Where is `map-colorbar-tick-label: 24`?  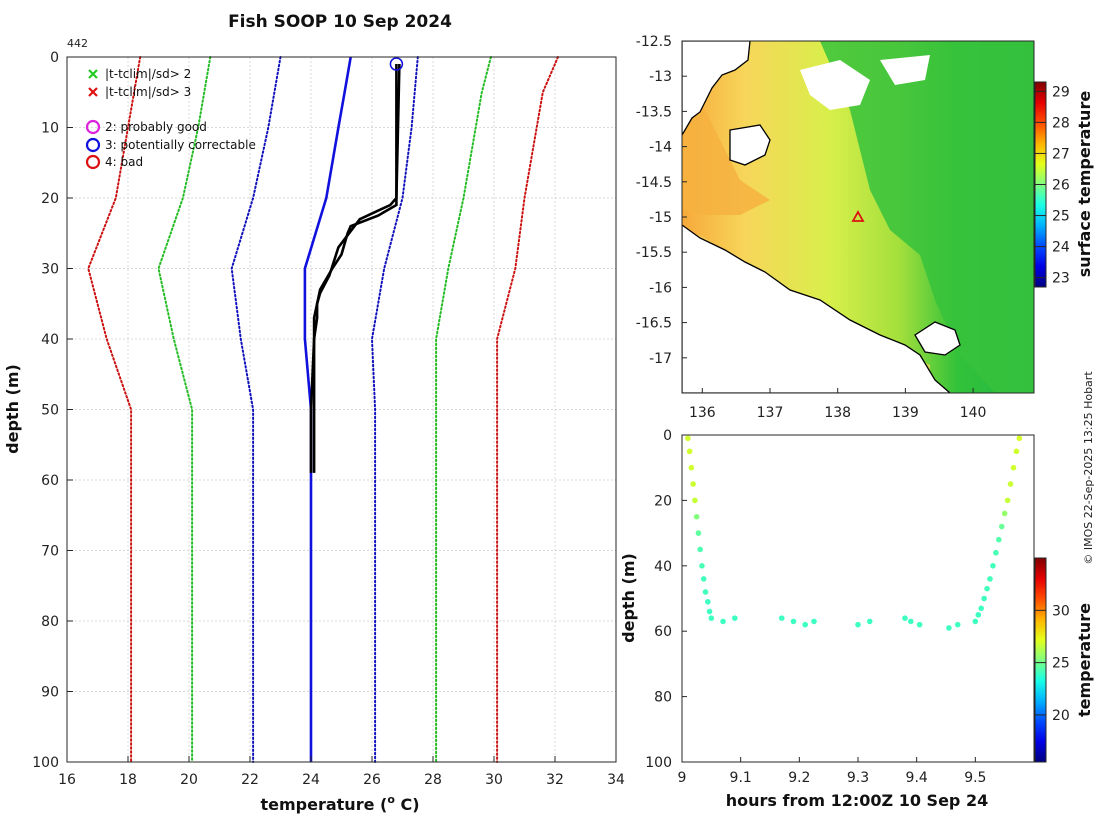 map-colorbar-tick-label: 24 is located at coordinates (1061, 248).